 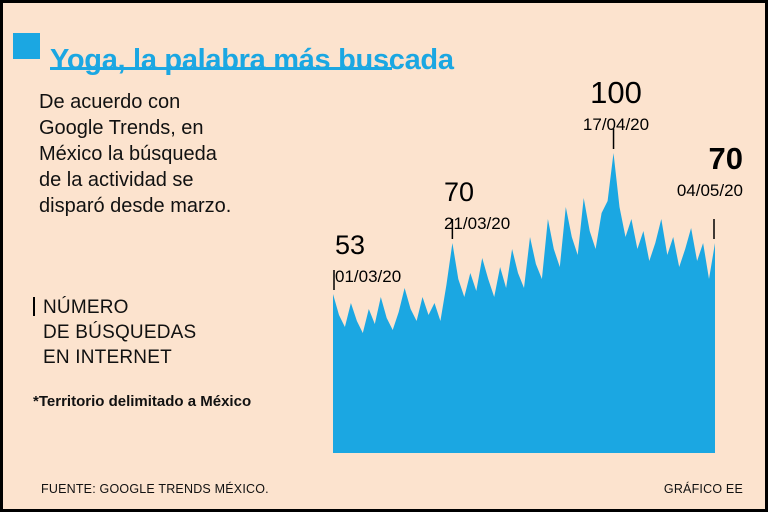 What do you see at coordinates (477, 206) in the screenshot?
I see `annotation-21-03: 70 21/03/20` at bounding box center [477, 206].